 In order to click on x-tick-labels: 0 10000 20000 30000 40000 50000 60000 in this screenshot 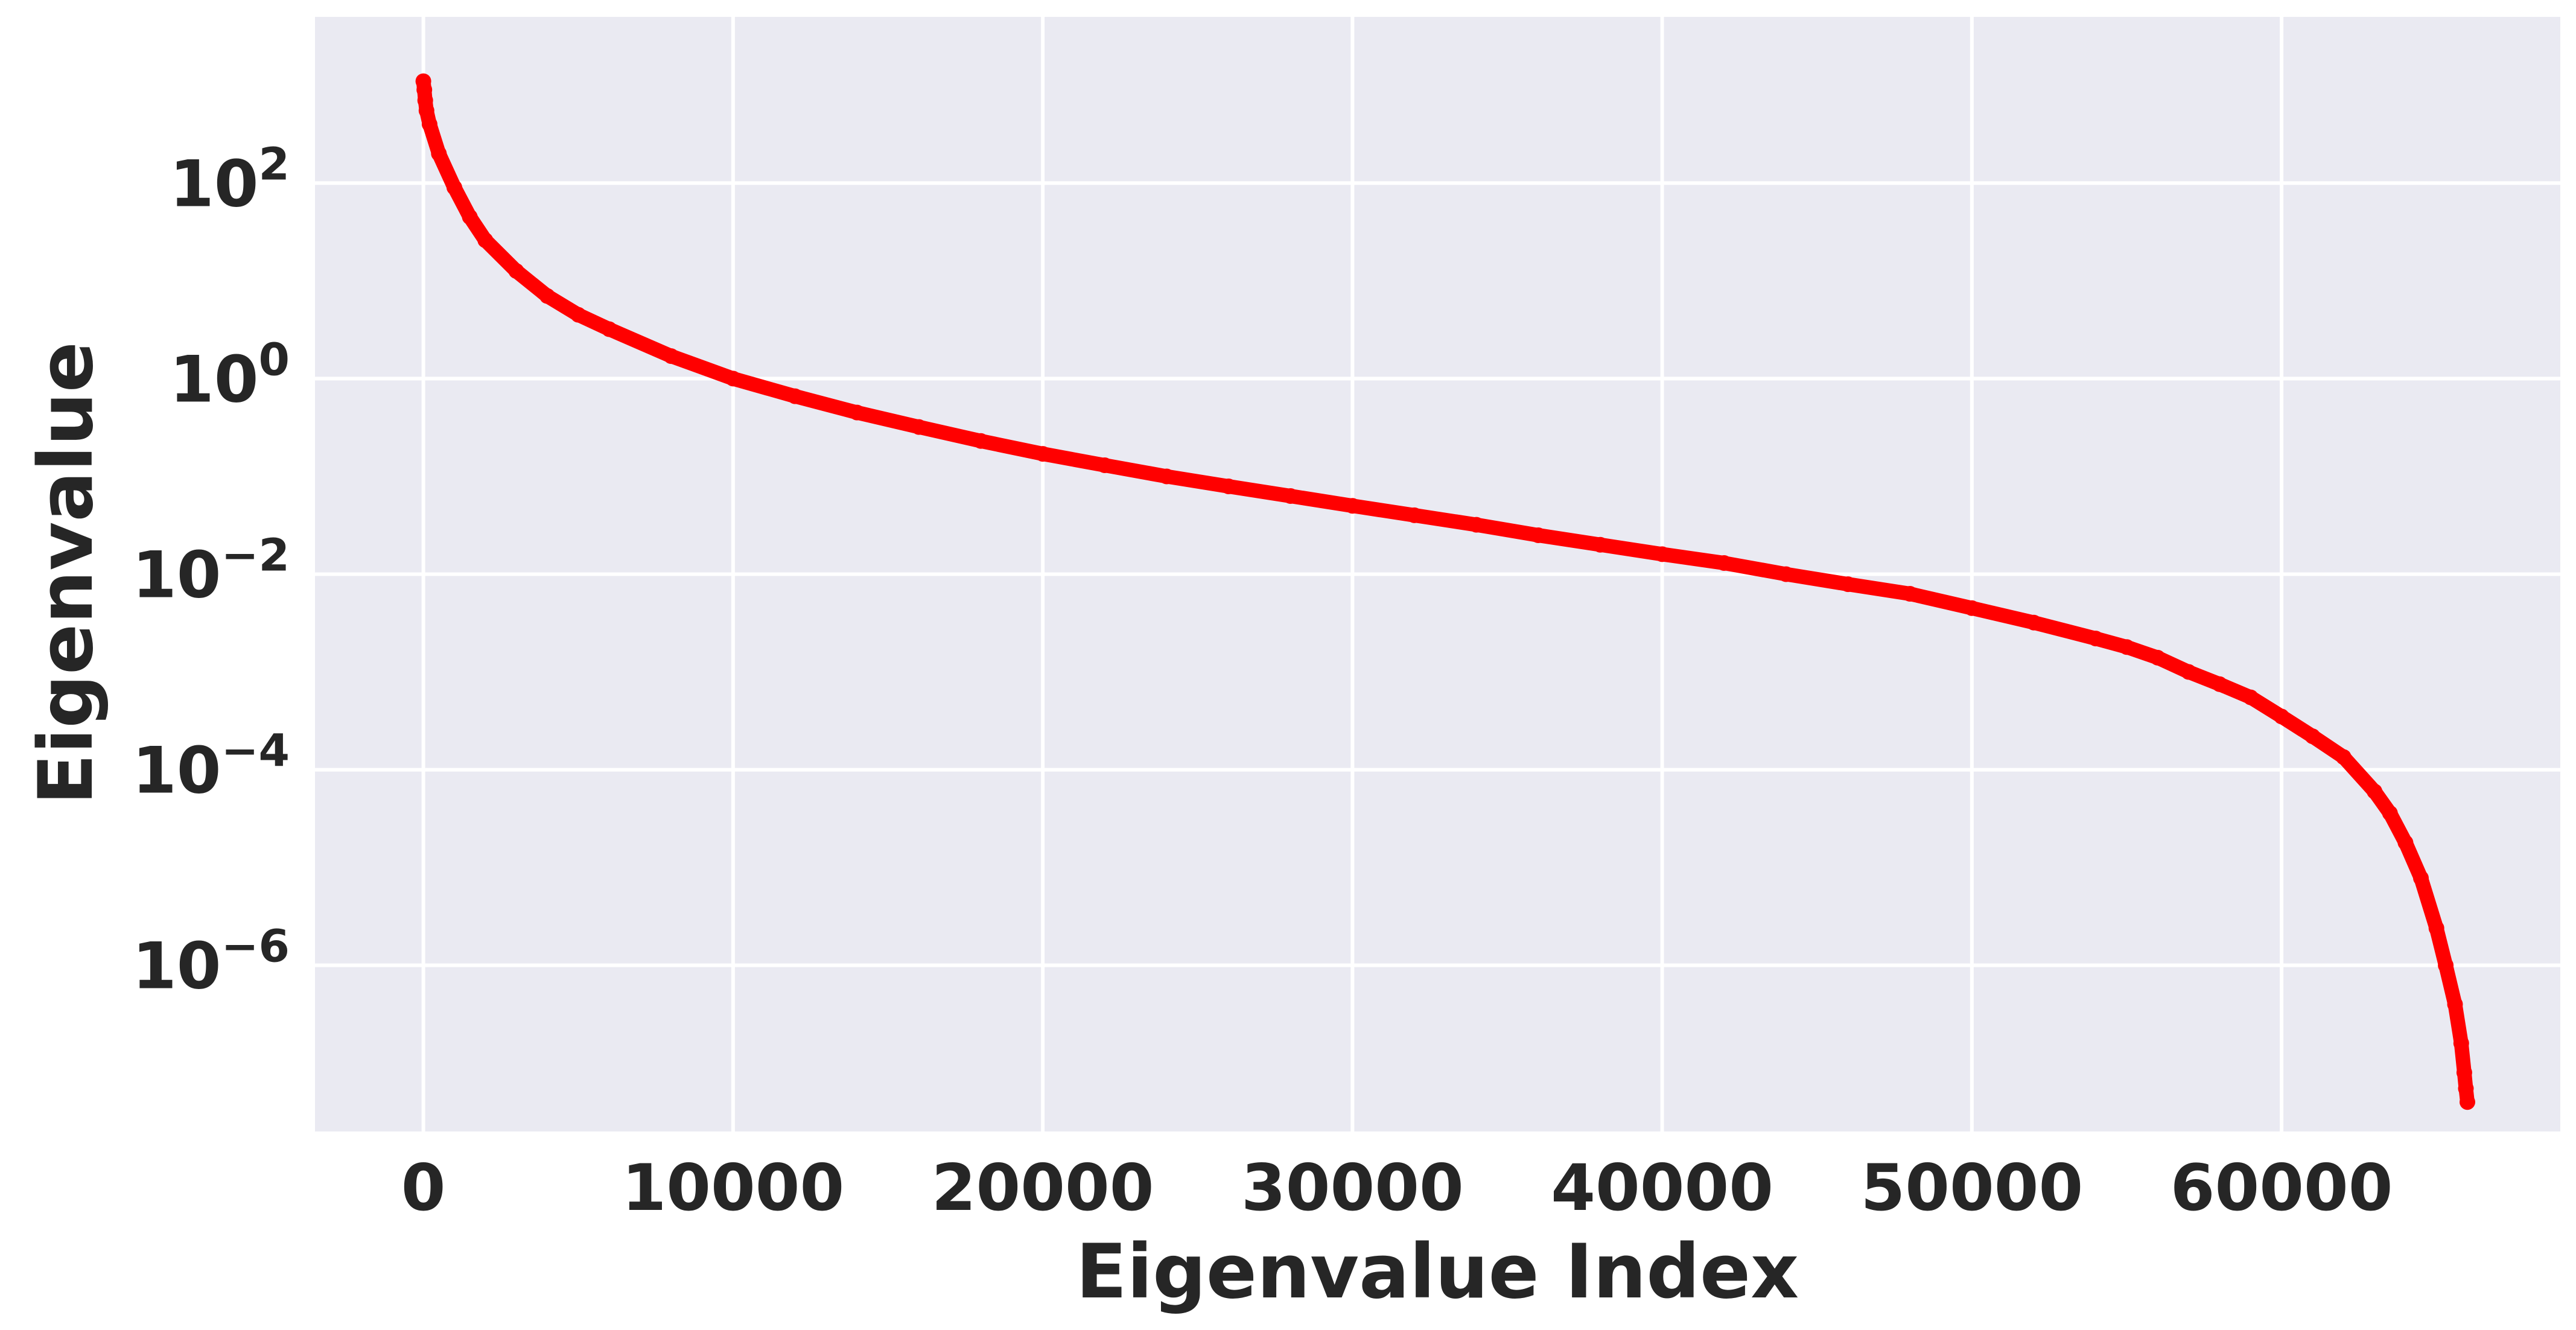, I will do `click(1397, 1188)`.